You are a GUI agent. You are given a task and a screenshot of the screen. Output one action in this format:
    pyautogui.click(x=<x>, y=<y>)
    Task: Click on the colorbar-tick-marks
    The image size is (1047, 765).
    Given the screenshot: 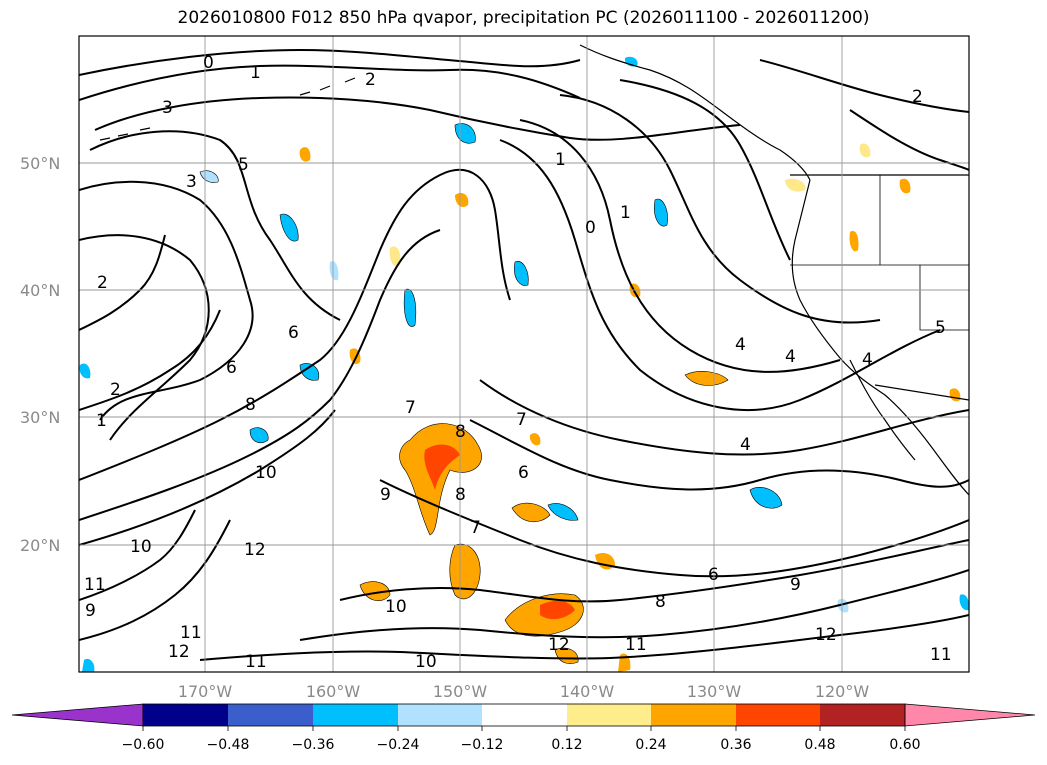 What is the action you would take?
    pyautogui.click(x=524, y=728)
    